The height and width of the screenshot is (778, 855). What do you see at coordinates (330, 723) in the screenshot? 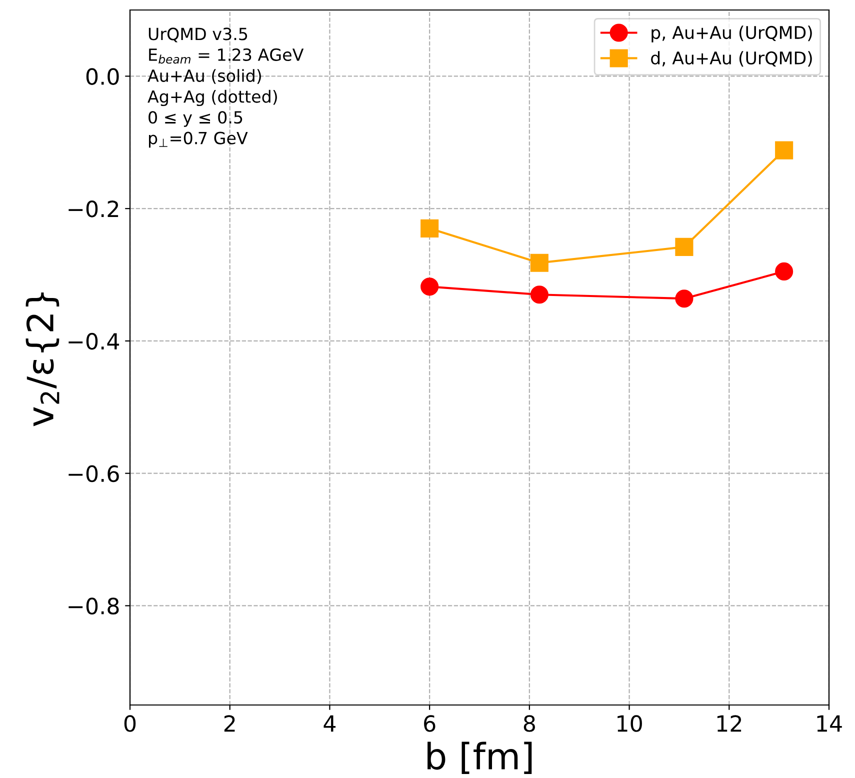
I see `x-tick-label: 4` at bounding box center [330, 723].